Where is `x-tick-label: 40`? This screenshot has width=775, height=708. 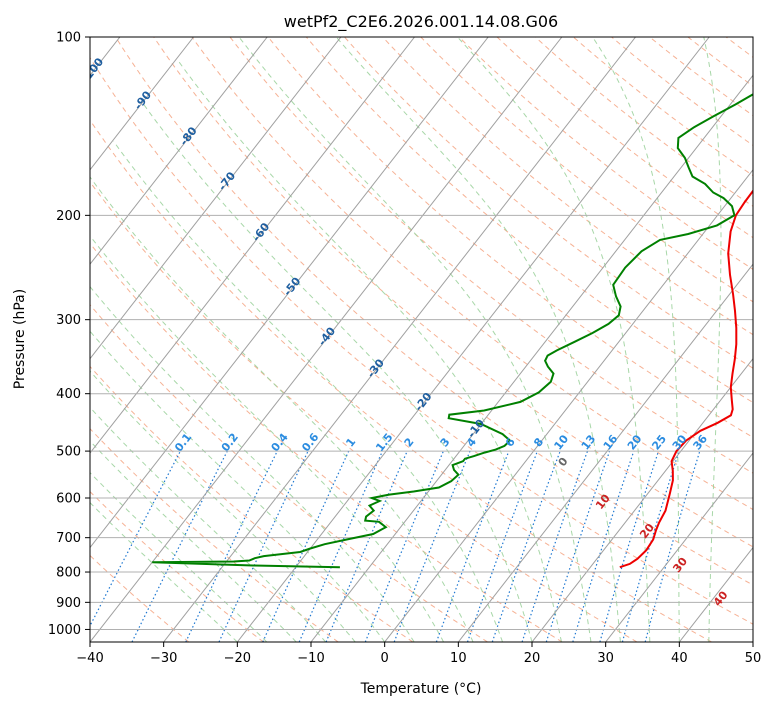 x-tick-label: 40 is located at coordinates (679, 658).